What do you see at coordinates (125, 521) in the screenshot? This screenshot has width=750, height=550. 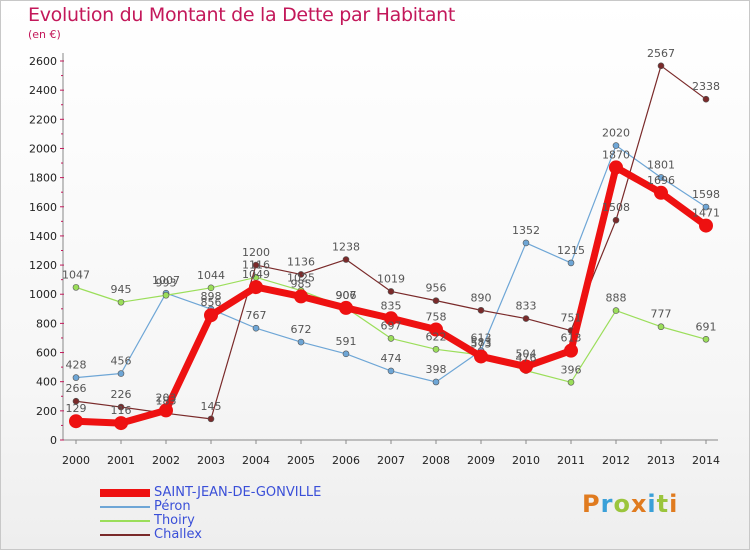 I see `legend-swatch` at bounding box center [125, 521].